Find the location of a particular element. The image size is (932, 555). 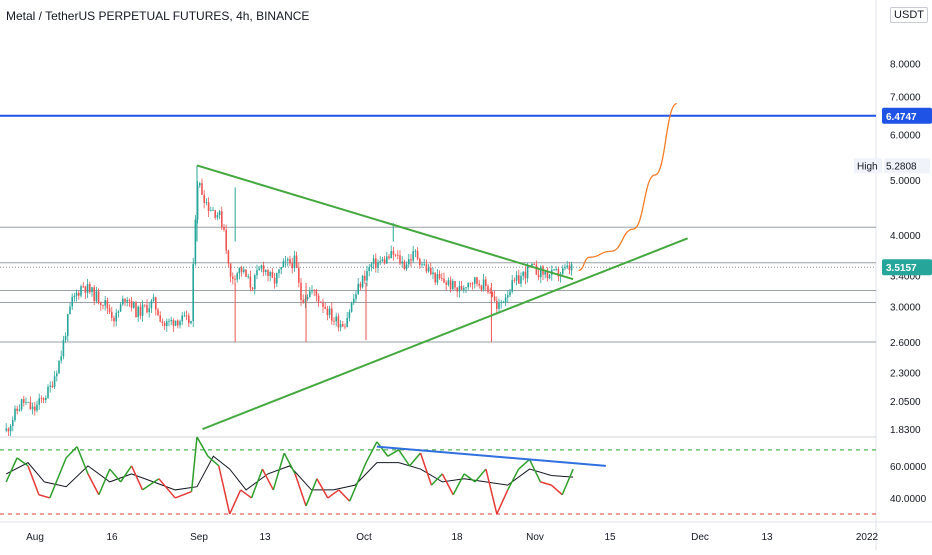

x-tick-label: 13 is located at coordinates (767, 537).